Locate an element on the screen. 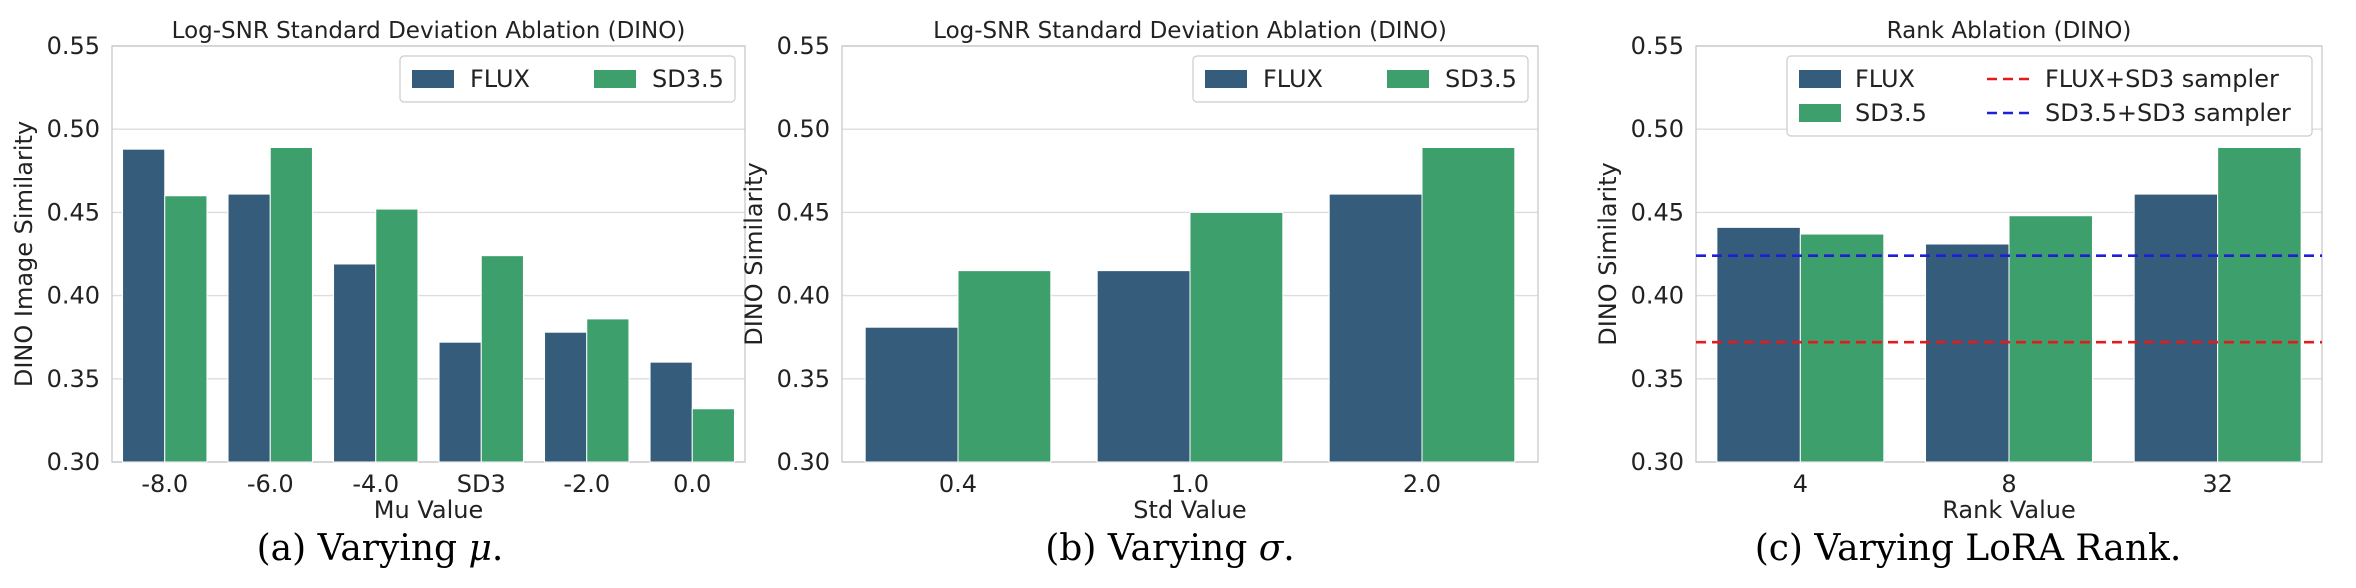 This screenshot has height=588, width=2356. x-tick-label: 0.4 is located at coordinates (958, 484).